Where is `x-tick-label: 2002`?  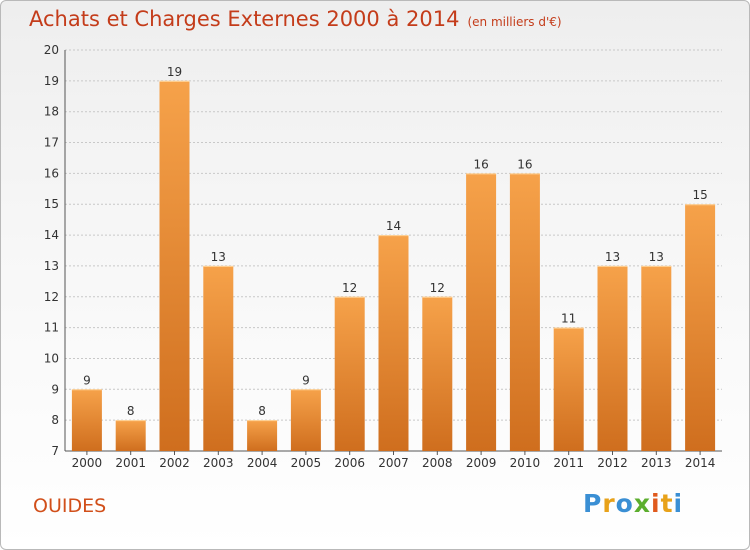 x-tick-label: 2002 is located at coordinates (174, 463).